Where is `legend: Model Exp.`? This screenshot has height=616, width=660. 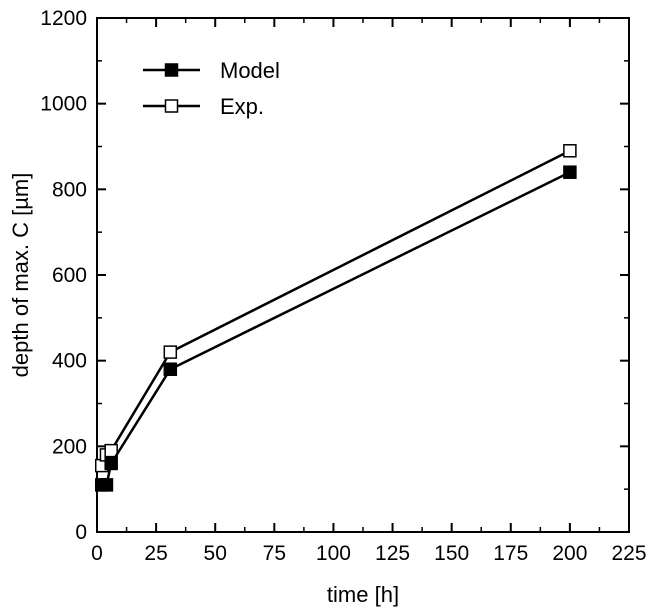
legend: Model Exp. is located at coordinates (211, 88).